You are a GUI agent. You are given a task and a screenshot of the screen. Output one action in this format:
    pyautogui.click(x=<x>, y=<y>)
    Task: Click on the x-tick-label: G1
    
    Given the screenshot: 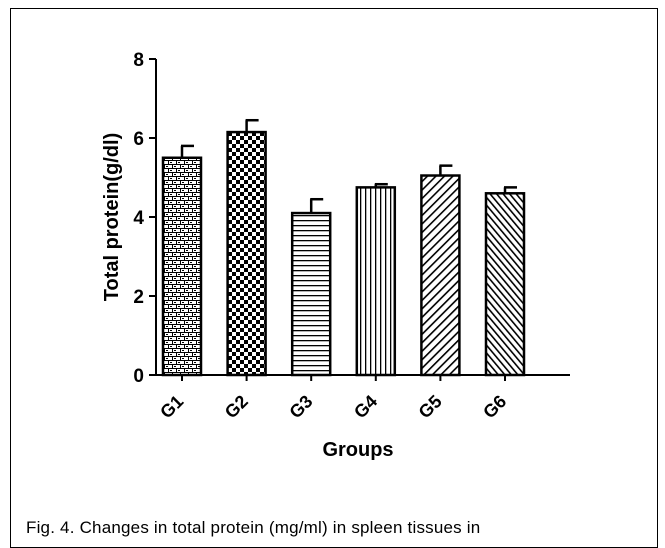 What is the action you would take?
    pyautogui.click(x=171, y=406)
    